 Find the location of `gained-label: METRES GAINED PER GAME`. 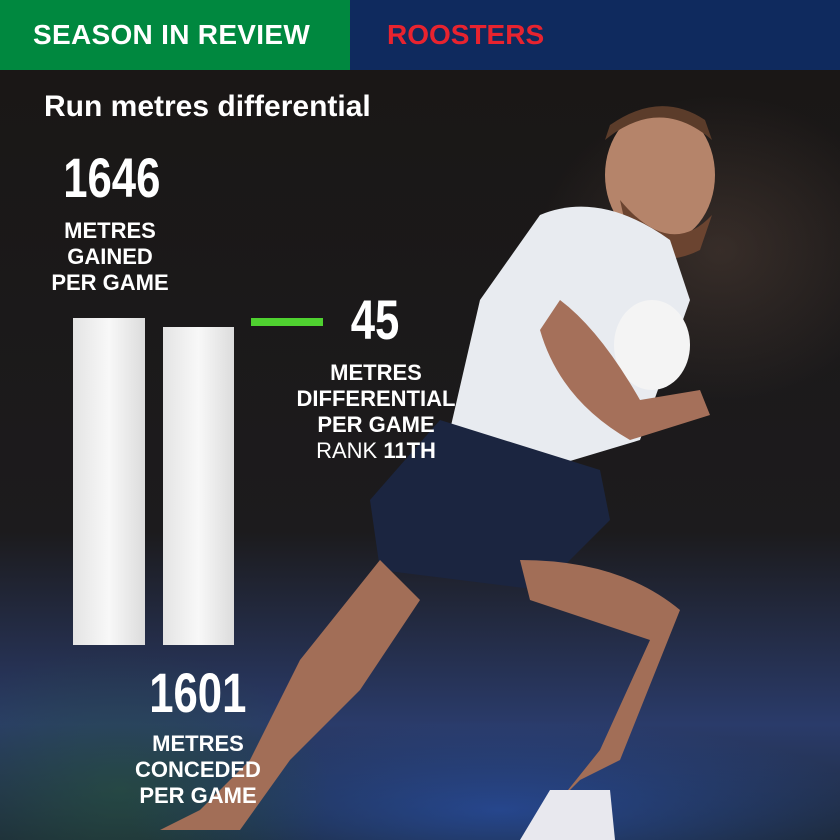

gained-label: METRES GAINED PER GAME is located at coordinates (110, 257).